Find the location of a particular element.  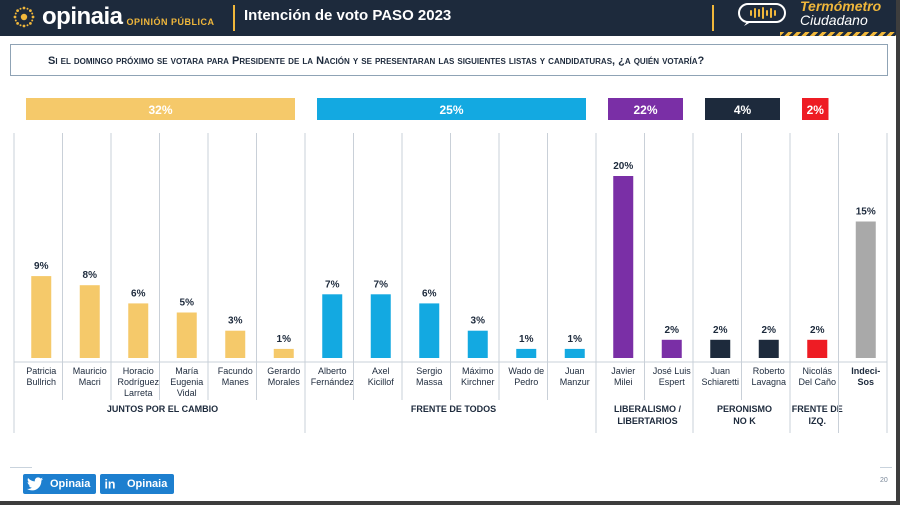

group-name-label: FRENTE DE is located at coordinates (817, 409).